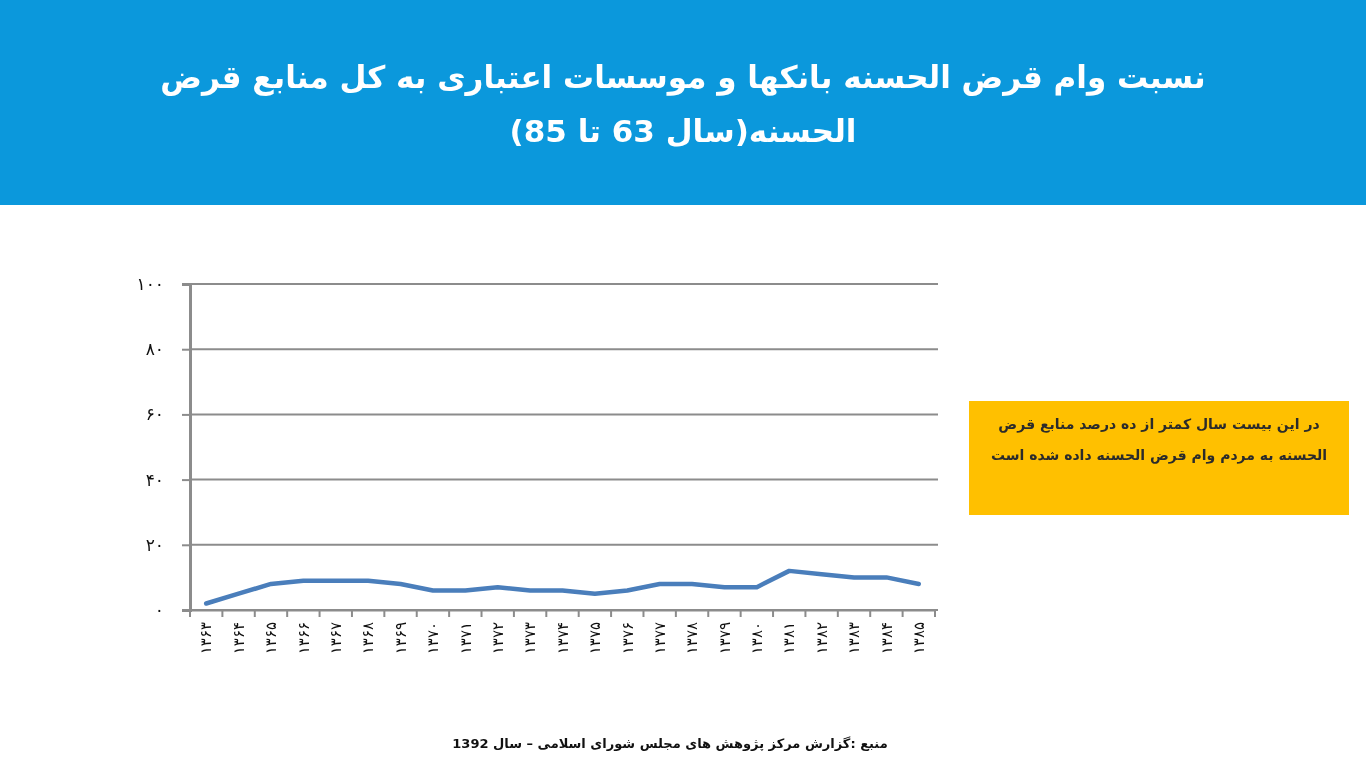  Describe the element at coordinates (789, 638) in the screenshot. I see `x-tick-label: ۱۳۸۱` at that location.